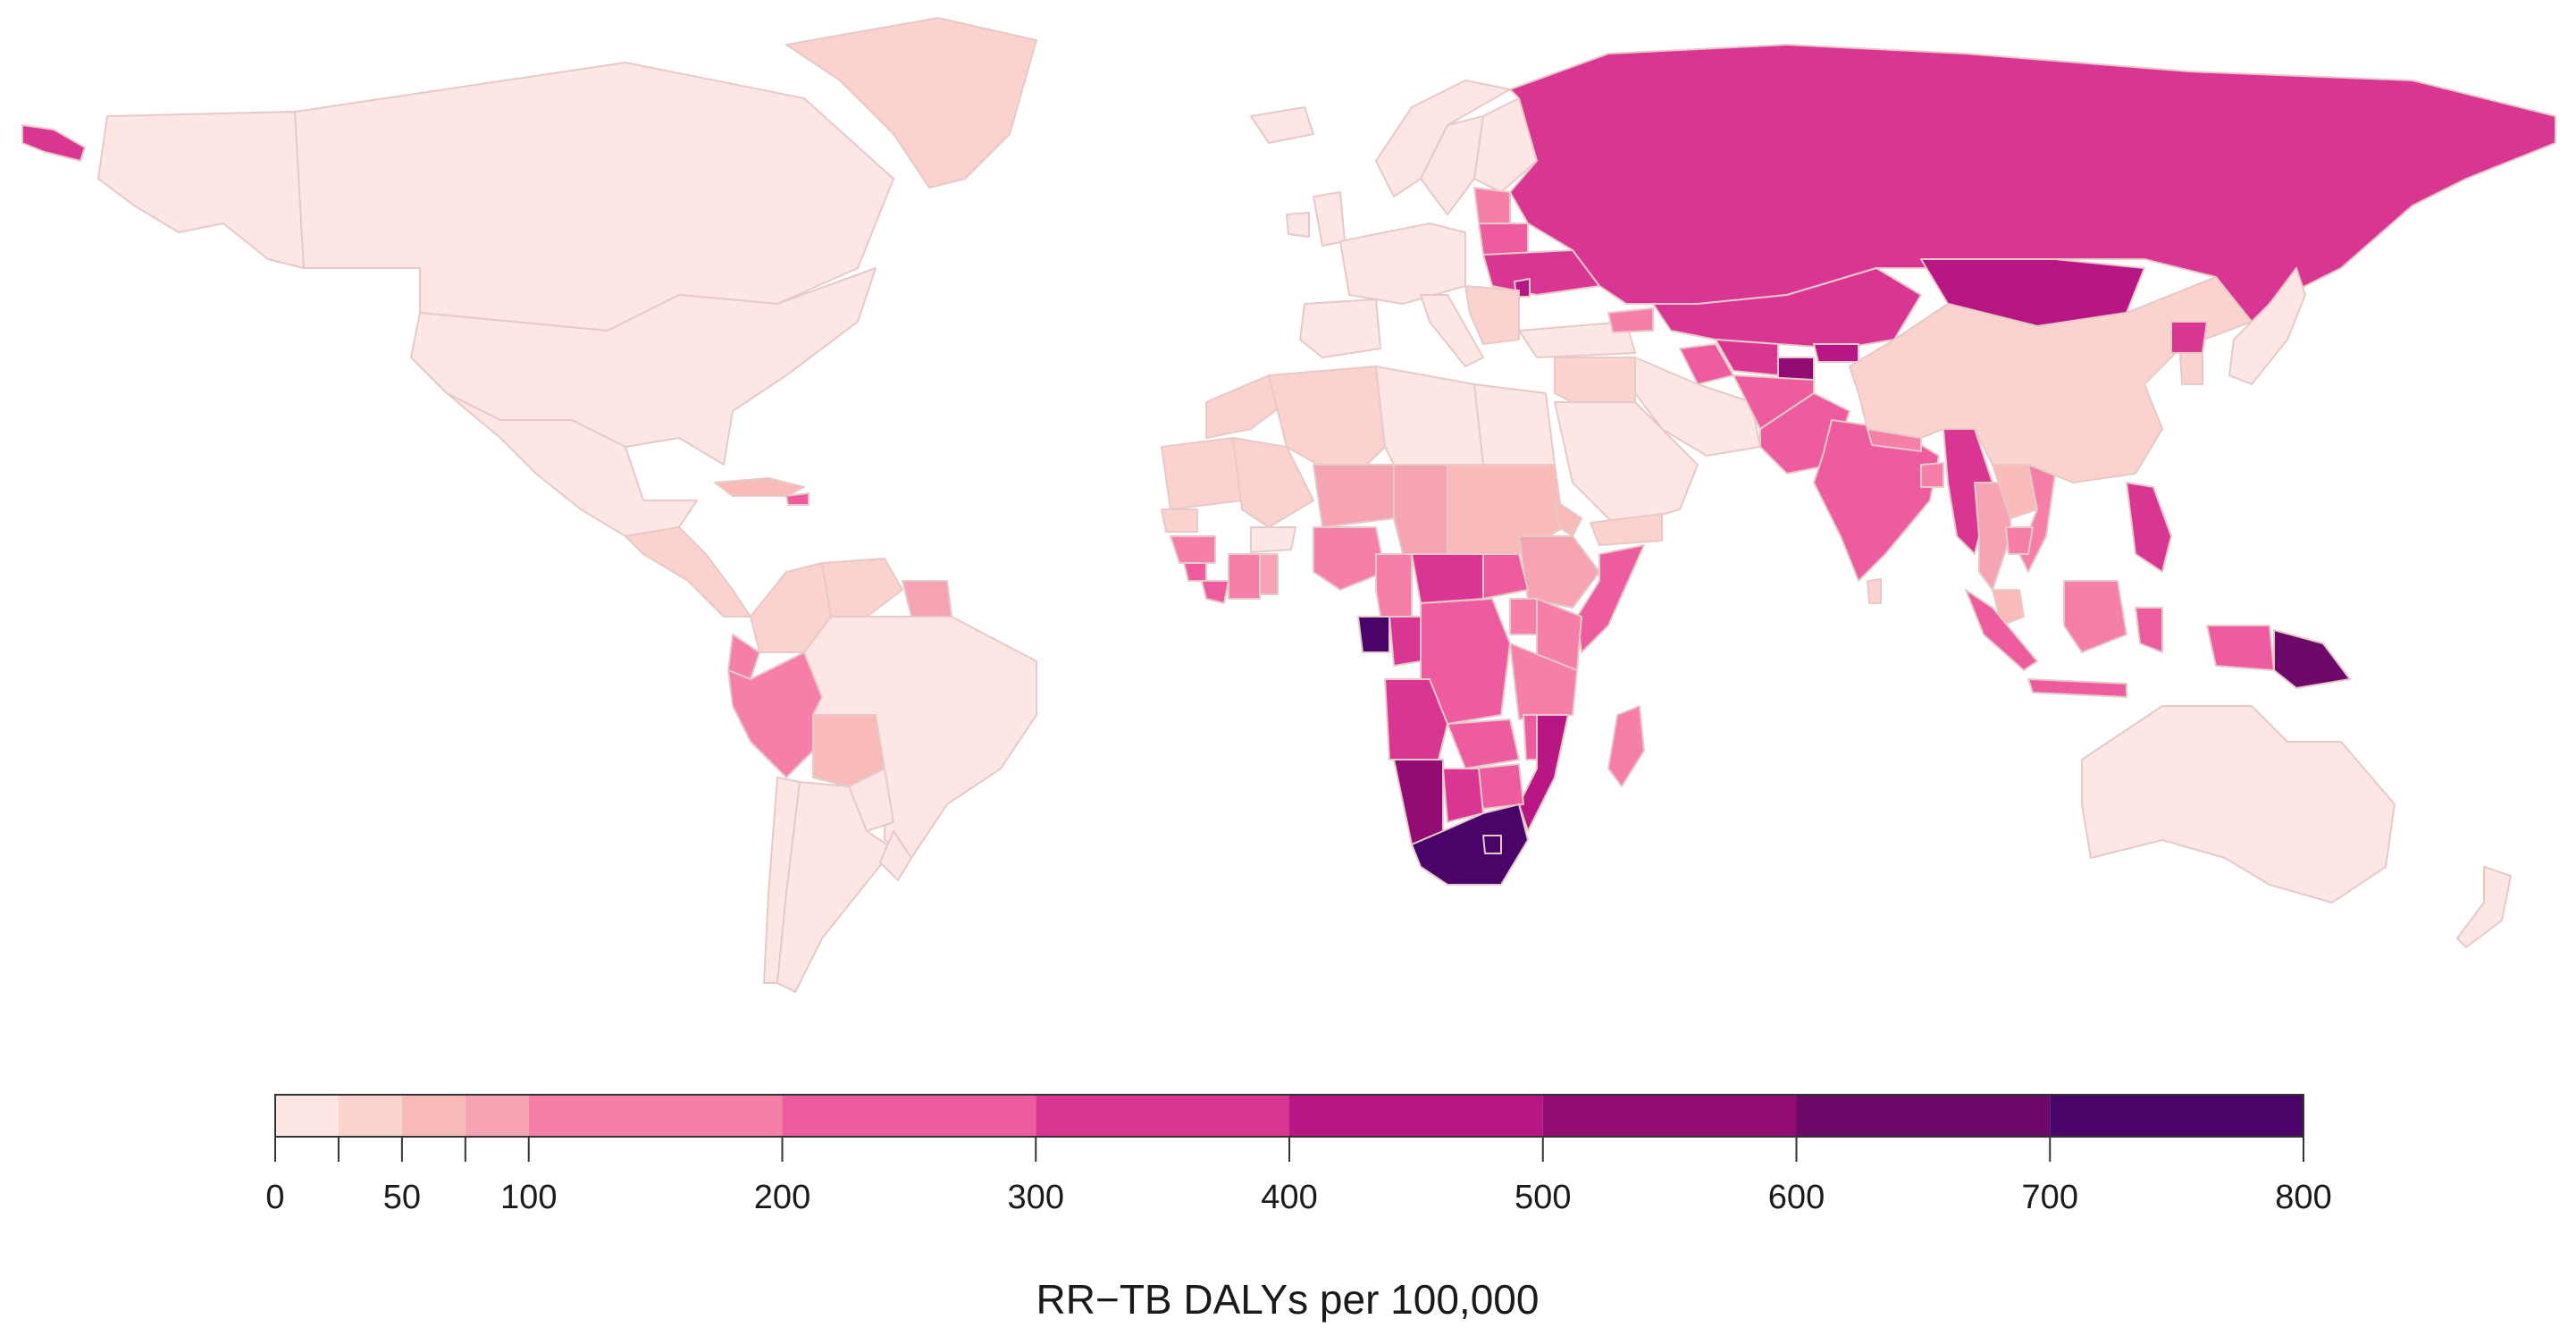  Describe the element at coordinates (1416, 719) in the screenshot. I see `region-angola` at that location.